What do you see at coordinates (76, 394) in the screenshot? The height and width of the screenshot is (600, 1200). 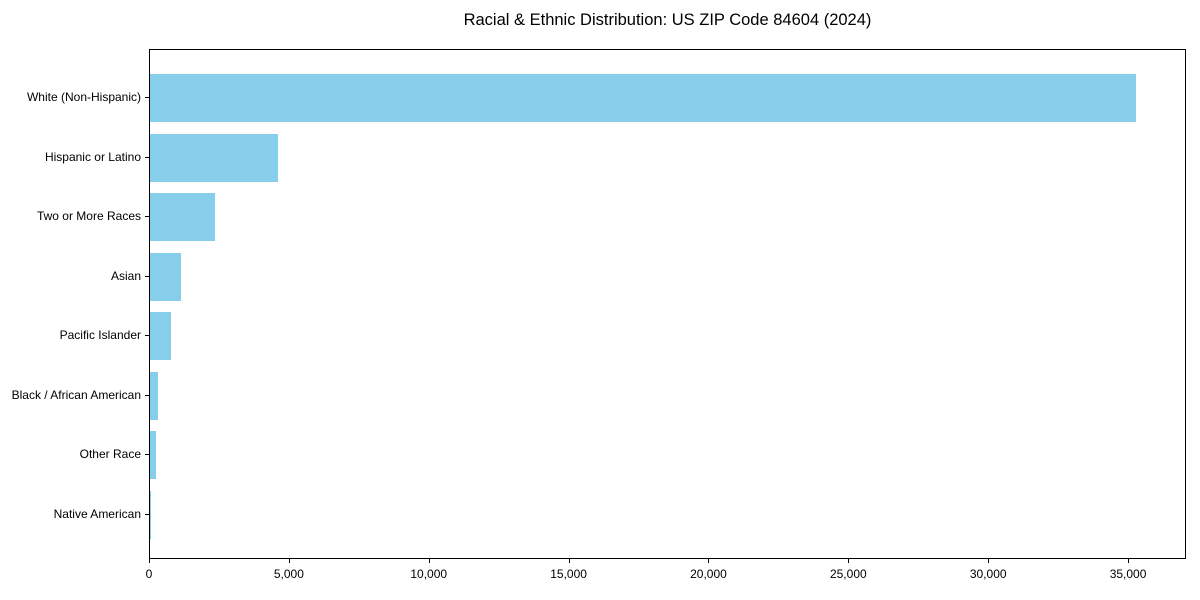 I see `y-tick-label: Black / African American` at bounding box center [76, 394].